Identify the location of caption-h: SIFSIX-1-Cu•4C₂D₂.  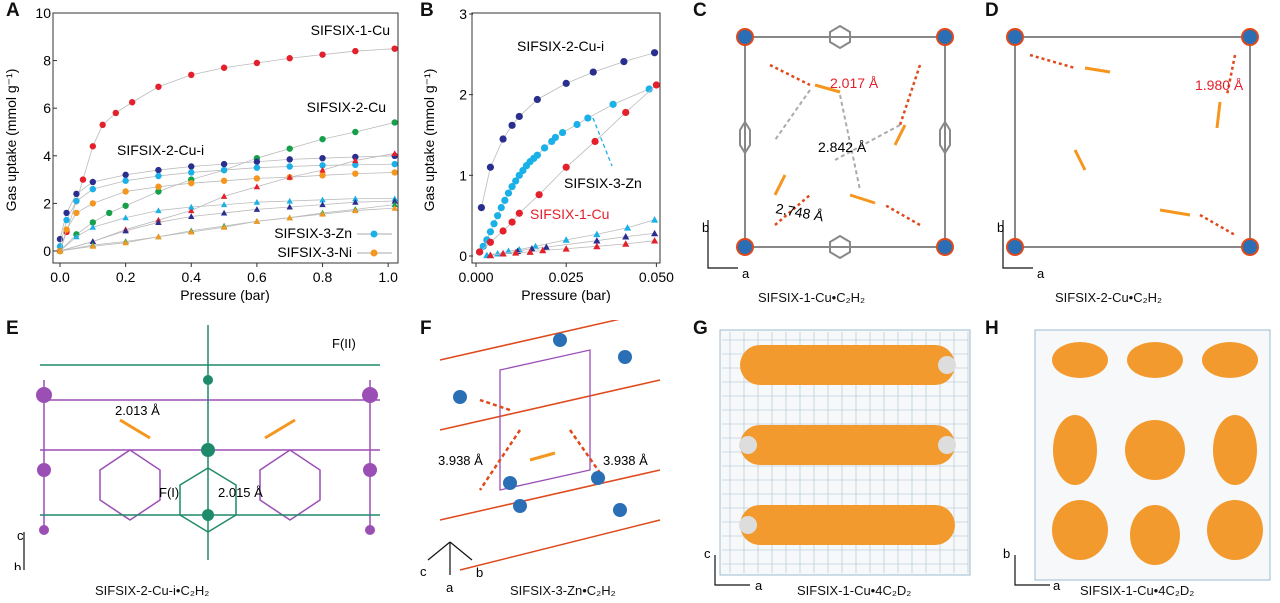
(1137, 590).